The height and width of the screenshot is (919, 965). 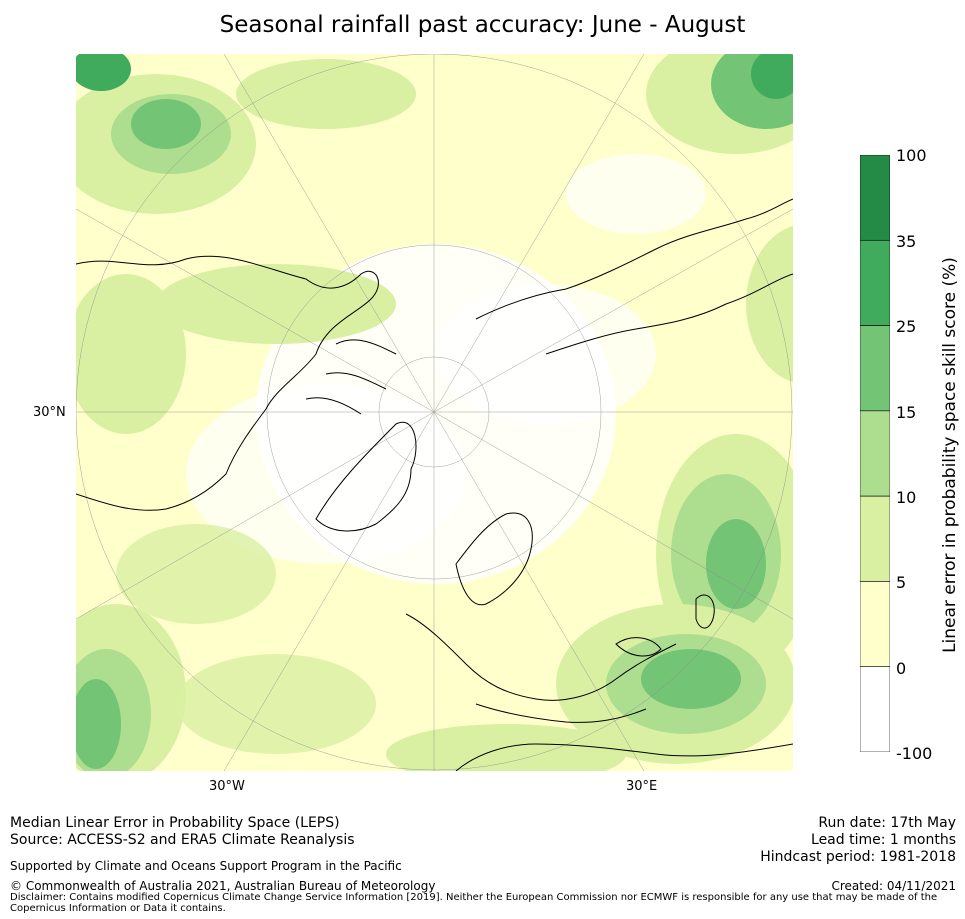 I want to click on colorbar-tick-label: 100, so click(x=911, y=155).